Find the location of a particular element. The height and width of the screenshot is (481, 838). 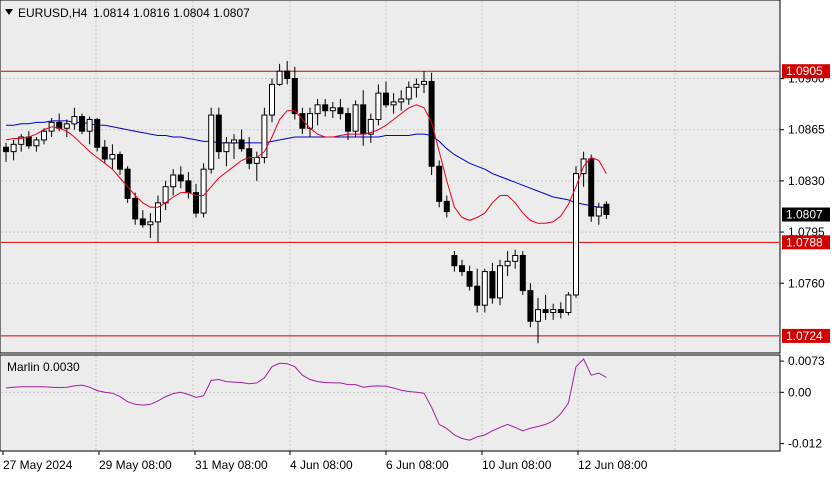

time-tick-label: 12 Jun 08:00 is located at coordinates (613, 465).